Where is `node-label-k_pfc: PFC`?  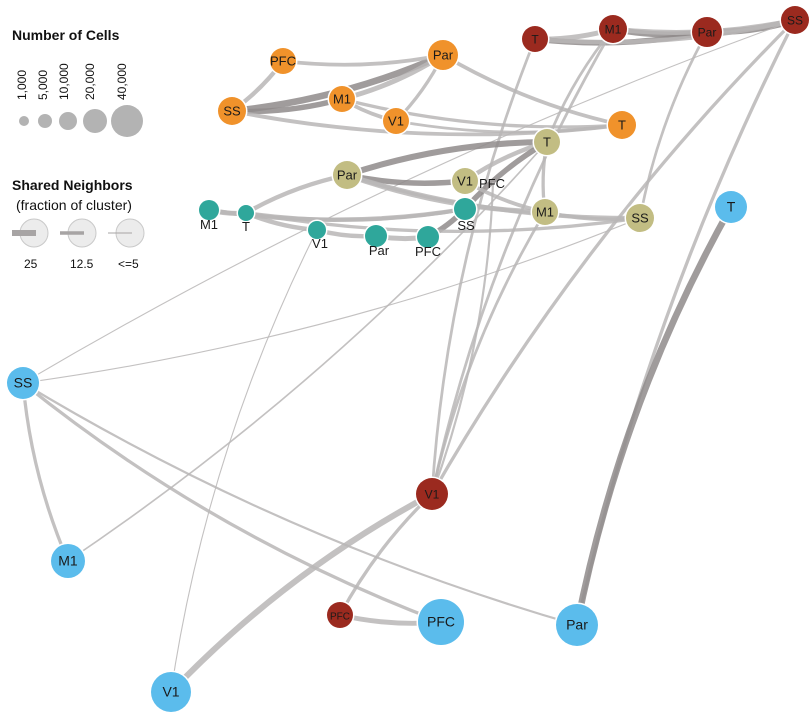 node-label-k_pfc: PFC is located at coordinates (492, 183).